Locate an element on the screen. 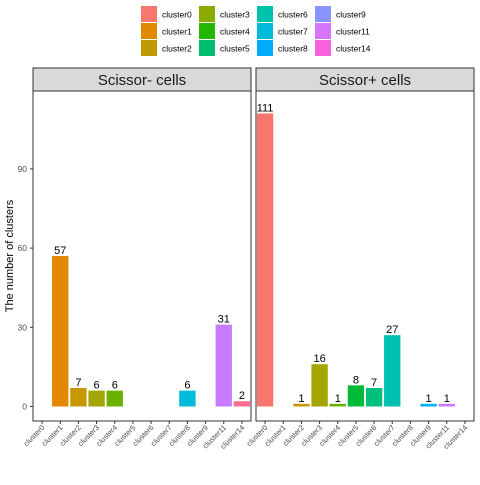 Image resolution: width=480 pixels, height=485 pixels. data-label-cluster2: 7 is located at coordinates (78, 383).